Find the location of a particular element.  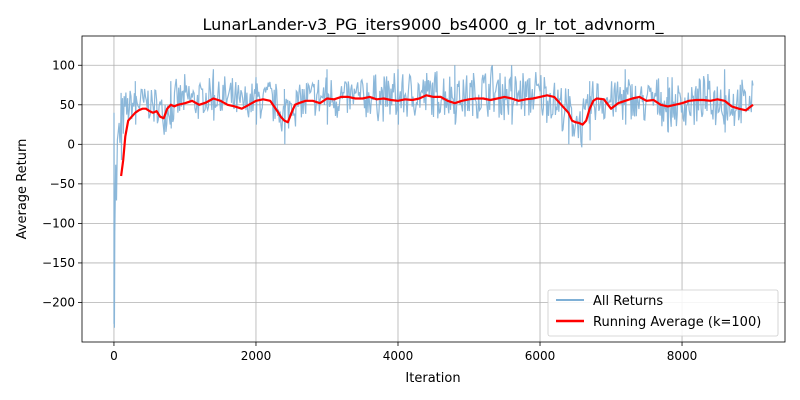

y-axis-label: Average Return is located at coordinates (22, 189).